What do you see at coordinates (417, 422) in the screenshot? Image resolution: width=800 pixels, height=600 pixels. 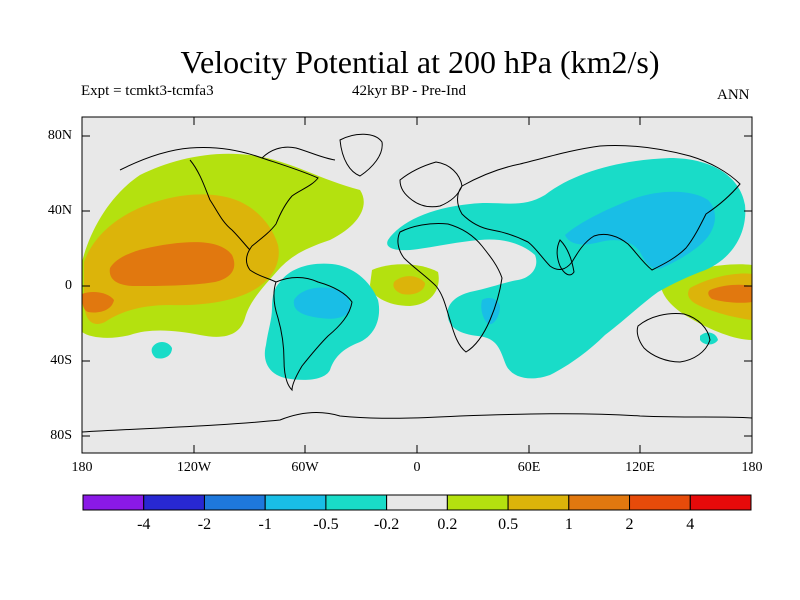 I see `coast-antarctica` at bounding box center [417, 422].